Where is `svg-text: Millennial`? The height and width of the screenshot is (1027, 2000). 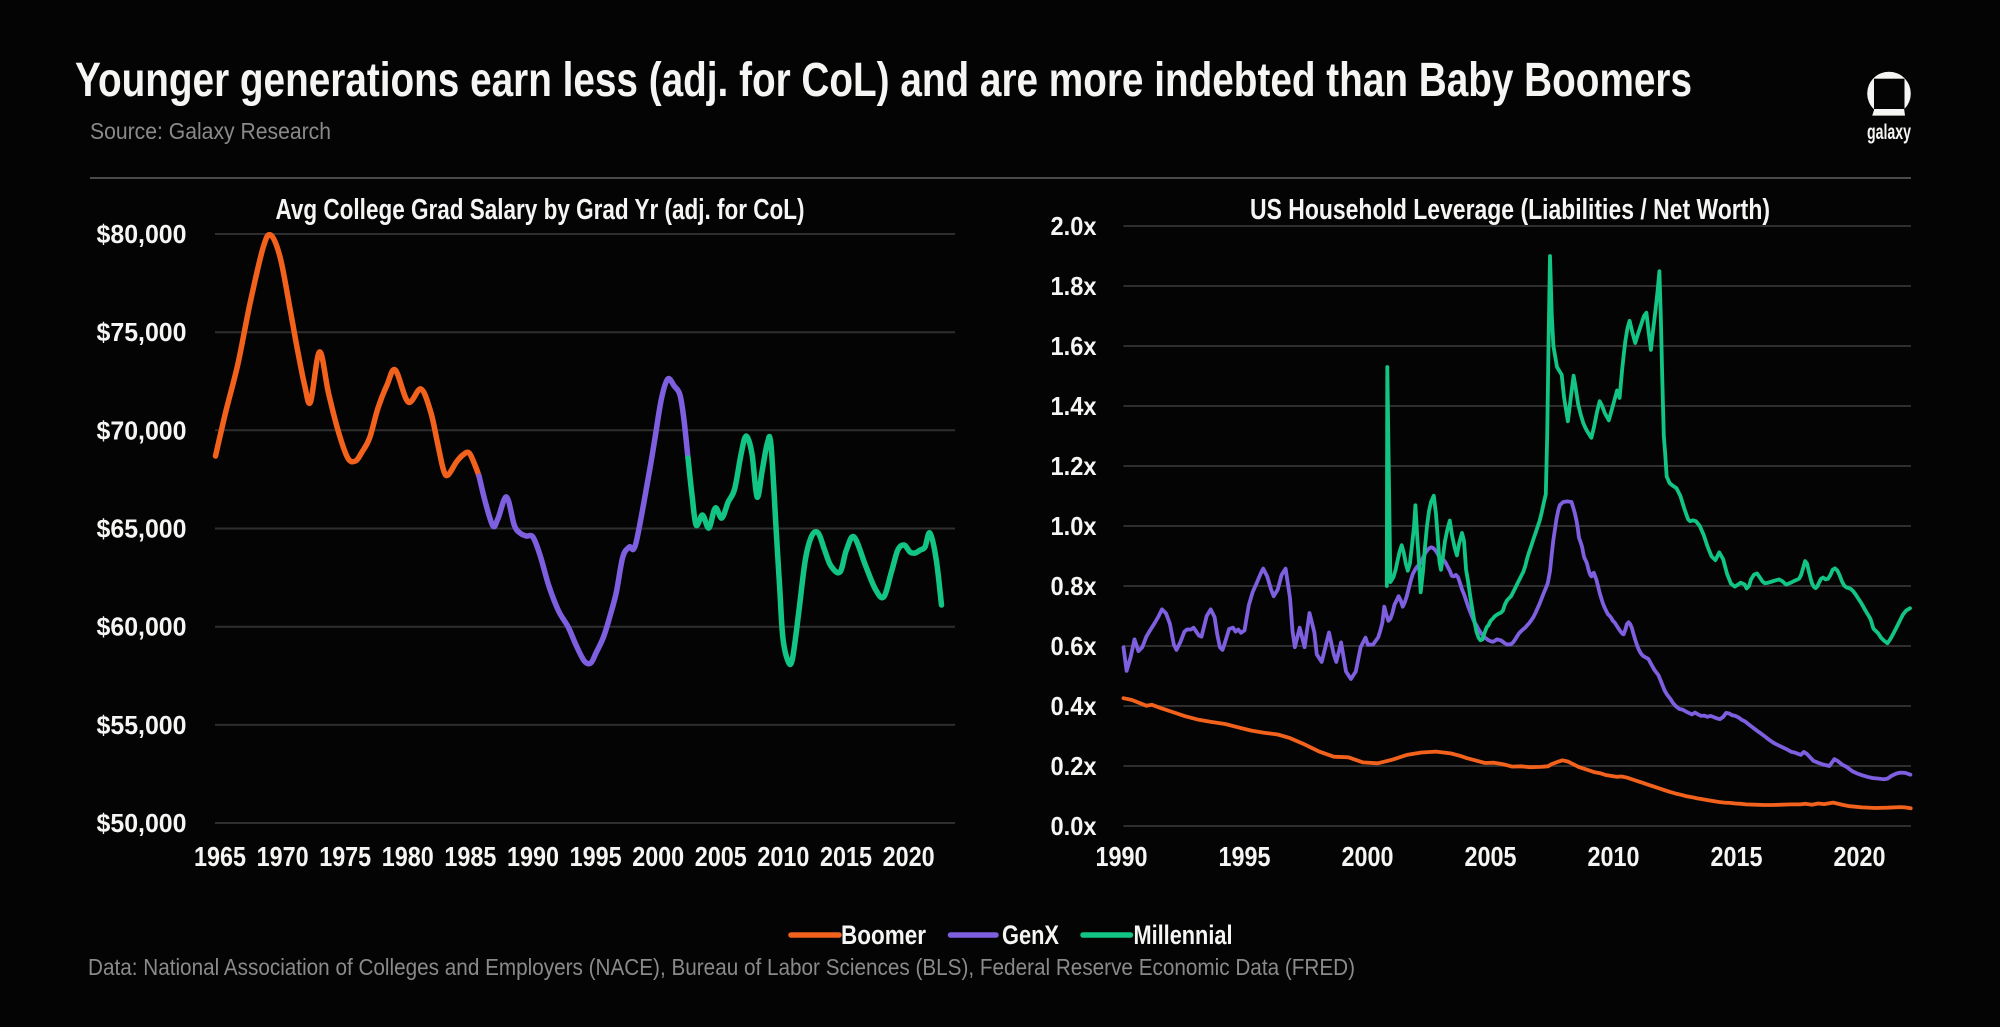 svg-text: Millennial is located at coordinates (1183, 935).